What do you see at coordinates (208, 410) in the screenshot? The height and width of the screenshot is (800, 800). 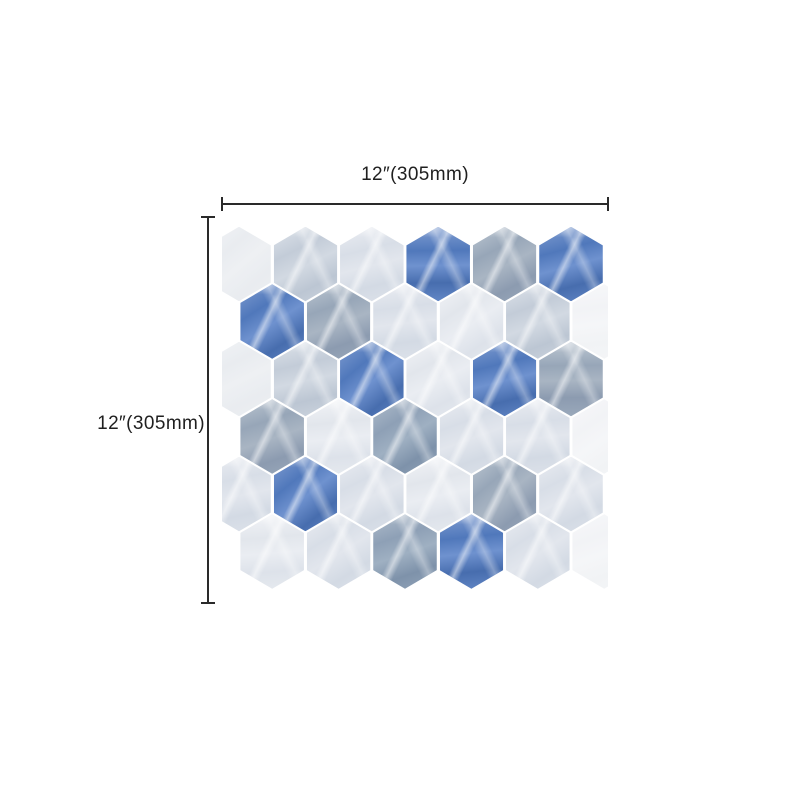 I see `height-dimension-line` at bounding box center [208, 410].